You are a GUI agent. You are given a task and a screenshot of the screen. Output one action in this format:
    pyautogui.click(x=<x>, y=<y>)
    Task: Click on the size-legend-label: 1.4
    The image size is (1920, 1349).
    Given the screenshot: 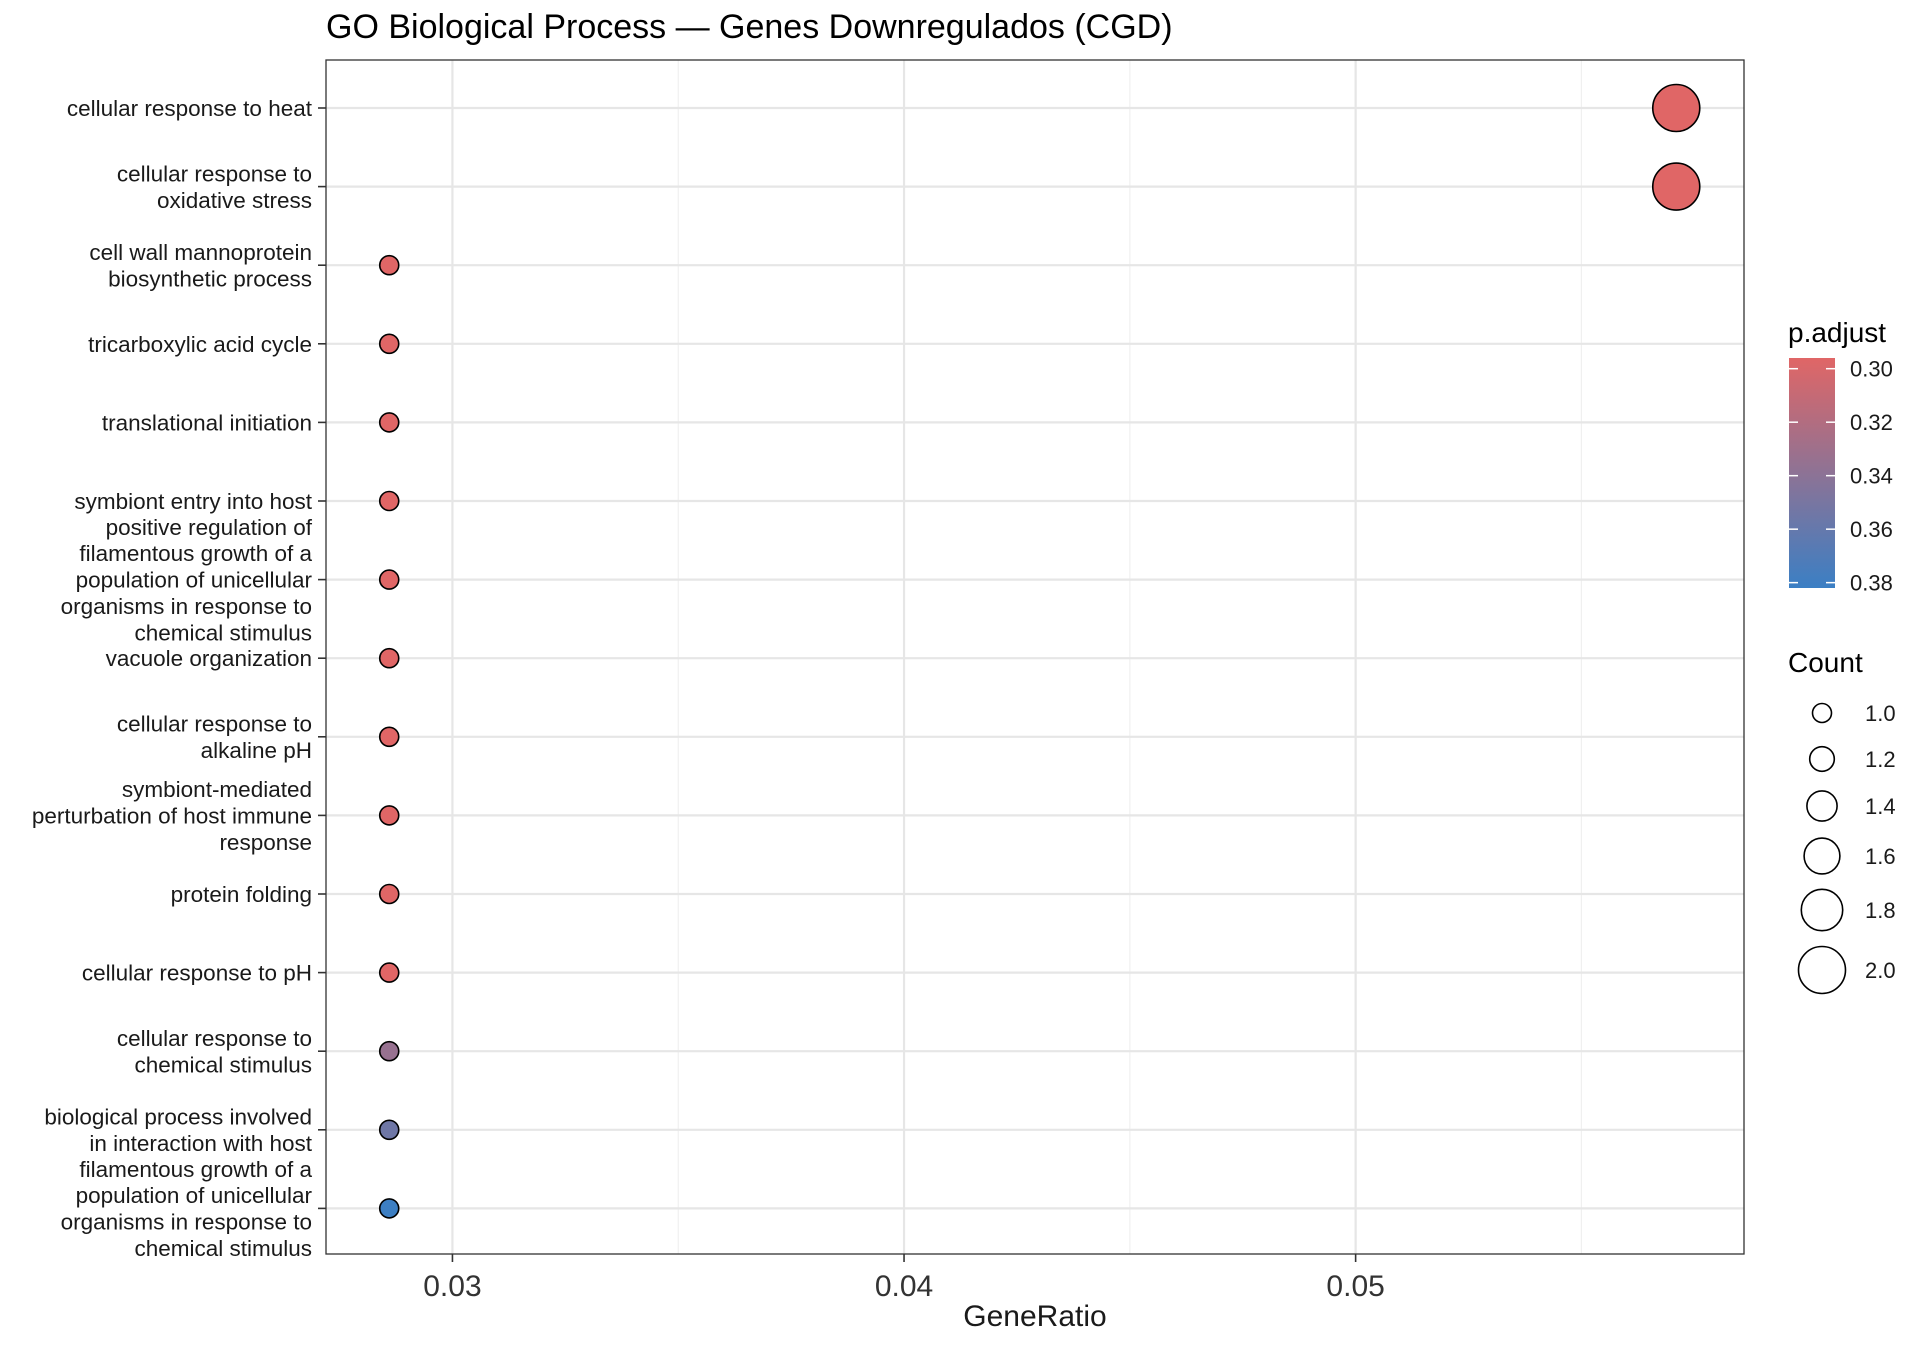 What is the action you would take?
    pyautogui.click(x=1880, y=806)
    